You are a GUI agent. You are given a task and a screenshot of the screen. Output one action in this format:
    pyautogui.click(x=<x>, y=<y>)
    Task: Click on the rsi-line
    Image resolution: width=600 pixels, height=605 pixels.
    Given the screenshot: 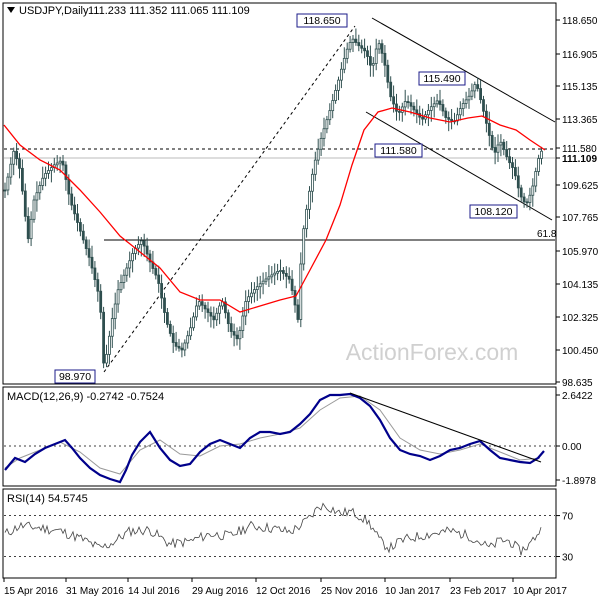 What is the action you would take?
    pyautogui.click(x=273, y=529)
    